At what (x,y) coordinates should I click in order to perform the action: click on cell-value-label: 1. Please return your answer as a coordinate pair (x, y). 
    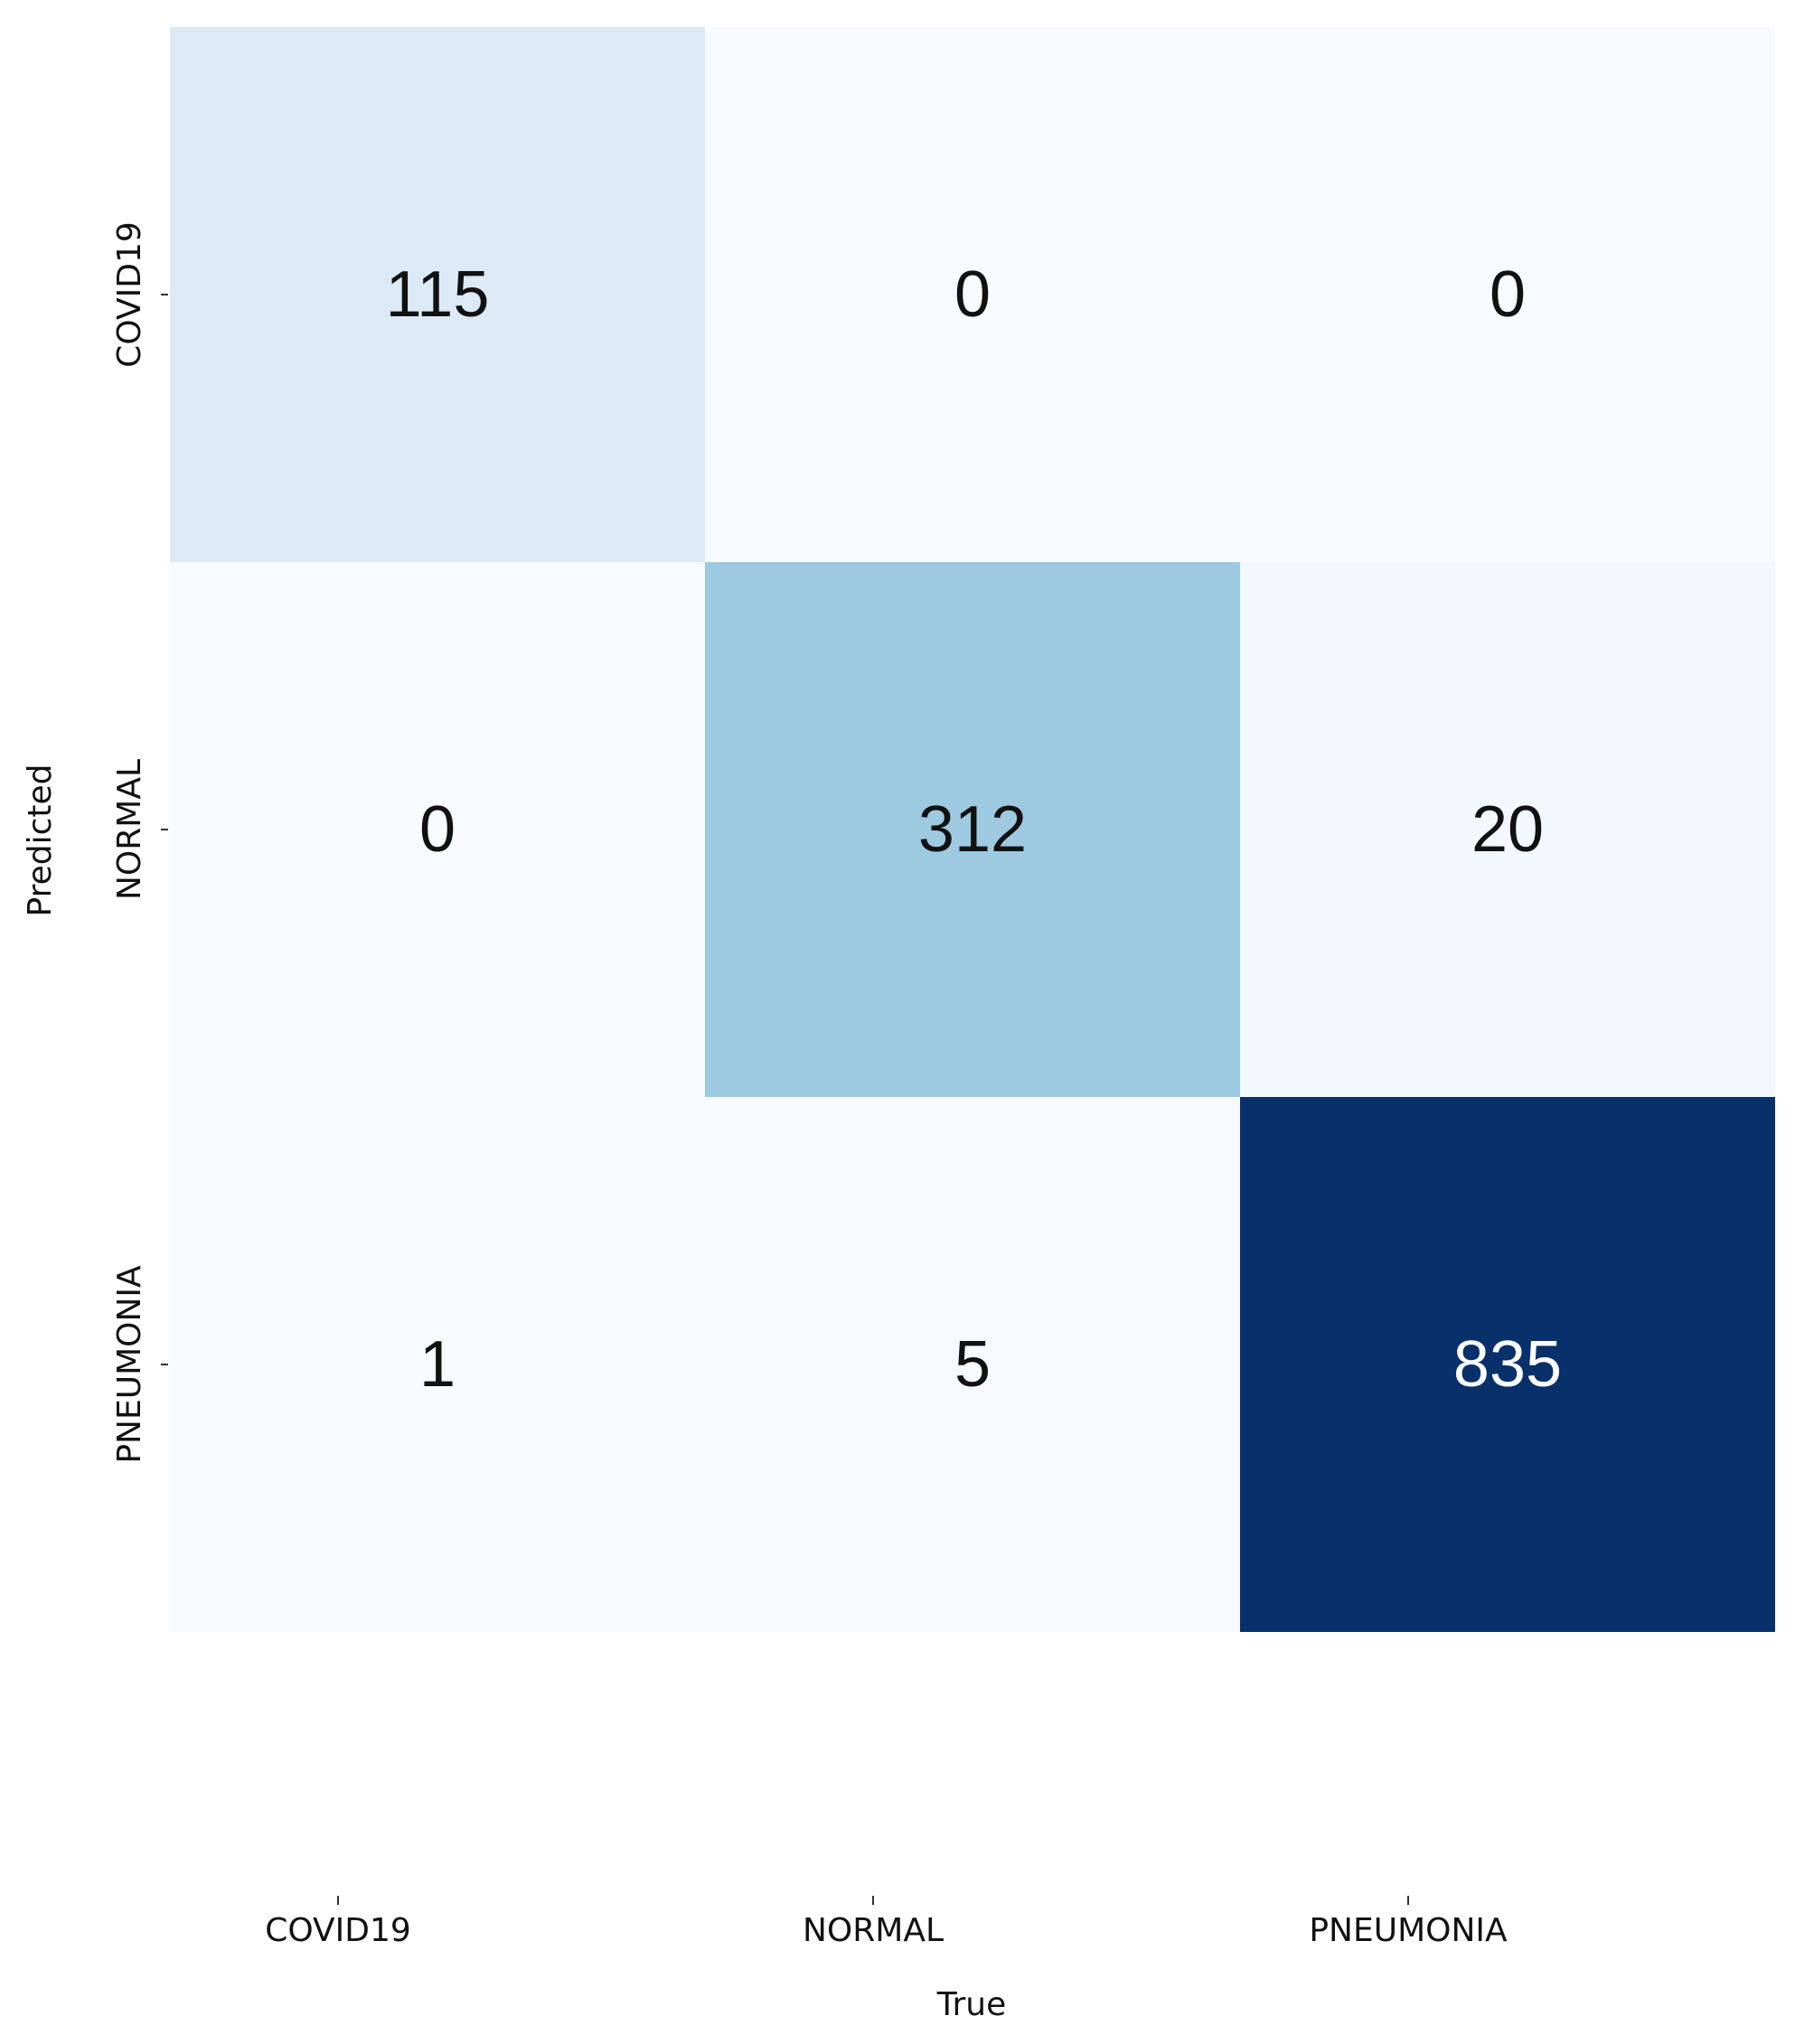
    Looking at the image, I should click on (438, 1364).